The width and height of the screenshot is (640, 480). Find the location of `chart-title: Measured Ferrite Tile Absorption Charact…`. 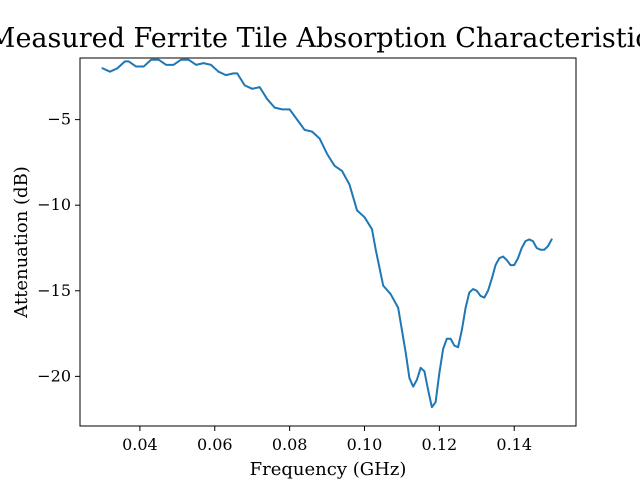

chart-title: Measured Ferrite Tile Absorption Charact… is located at coordinates (320, 38).